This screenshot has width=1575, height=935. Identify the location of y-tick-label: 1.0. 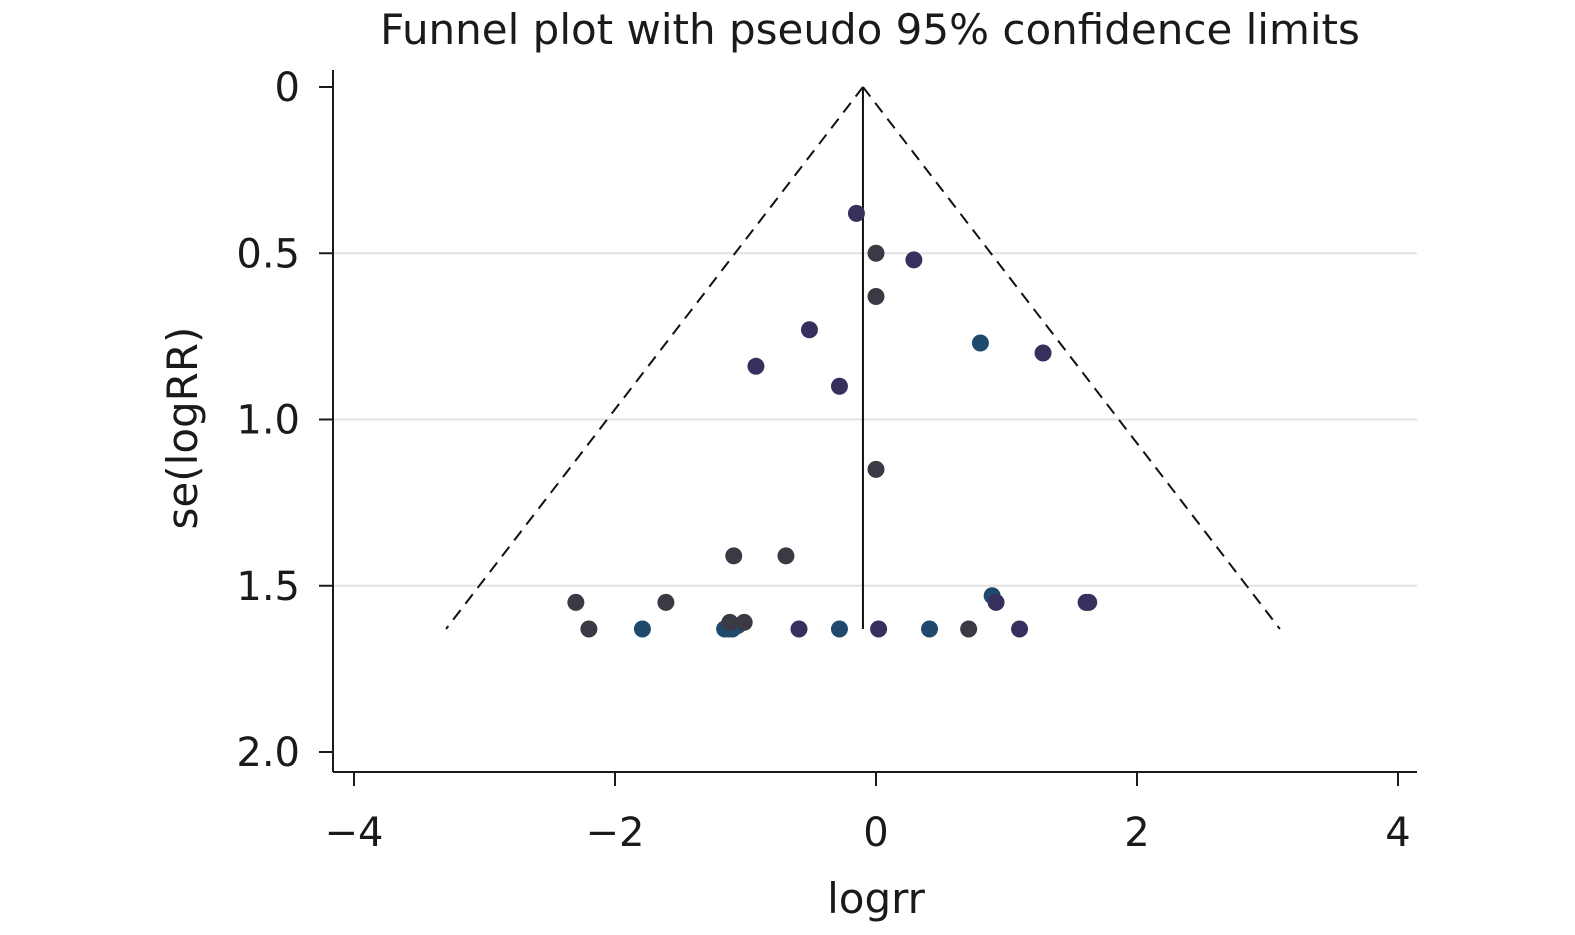
(268, 421).